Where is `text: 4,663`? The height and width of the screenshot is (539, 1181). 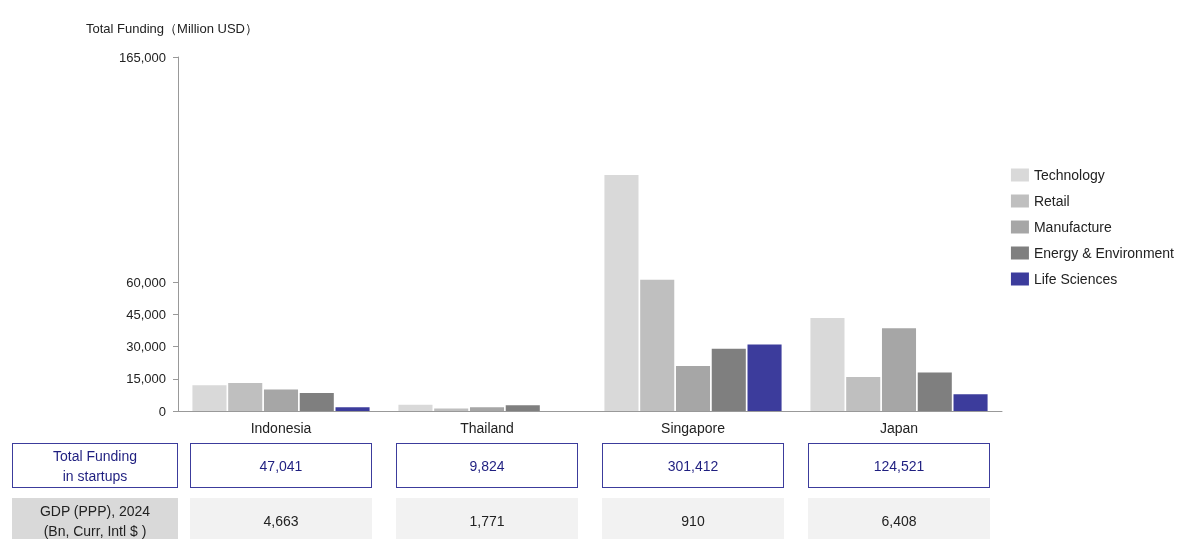 text: 4,663 is located at coordinates (281, 518).